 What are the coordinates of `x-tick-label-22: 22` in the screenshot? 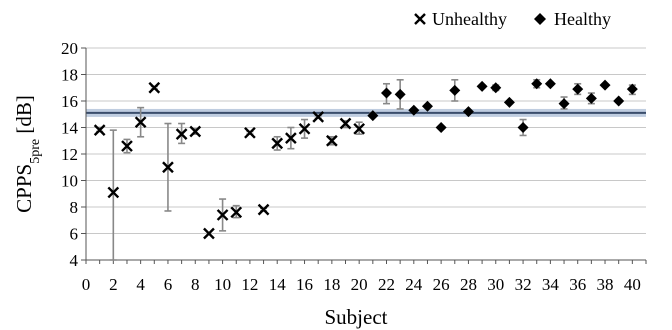 It's located at (386, 284).